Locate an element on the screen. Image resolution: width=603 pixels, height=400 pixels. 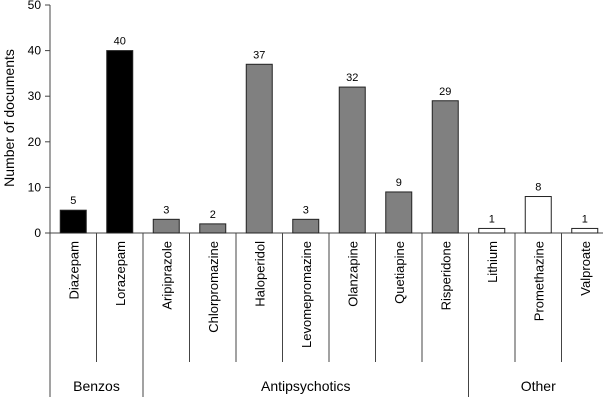
bar-value-label: 40 is located at coordinates (120, 42).